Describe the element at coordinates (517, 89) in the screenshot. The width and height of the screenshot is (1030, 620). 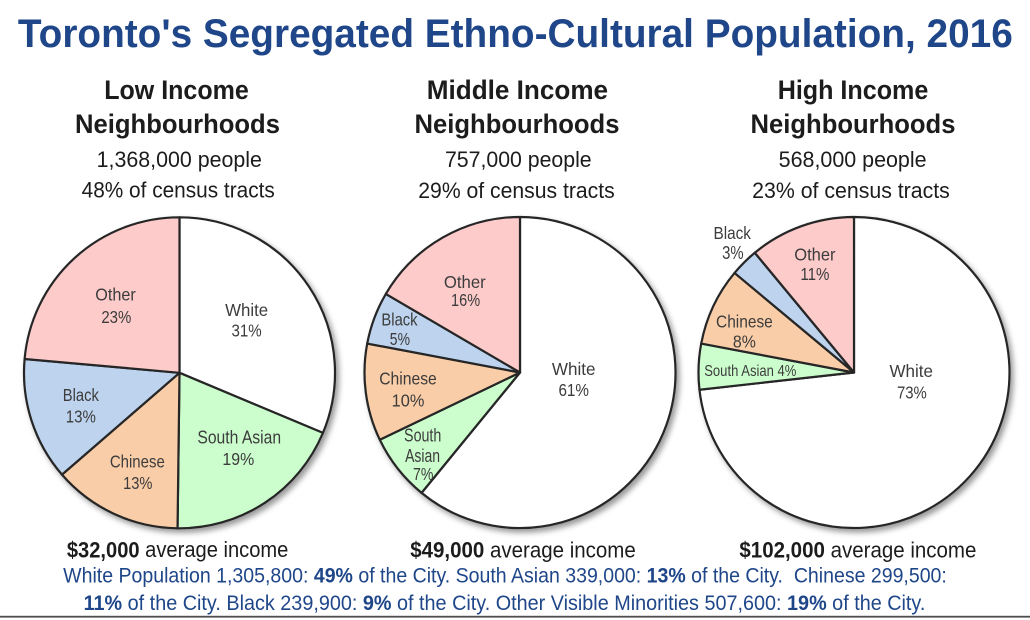
I see `svg-text: Middle Income` at that location.